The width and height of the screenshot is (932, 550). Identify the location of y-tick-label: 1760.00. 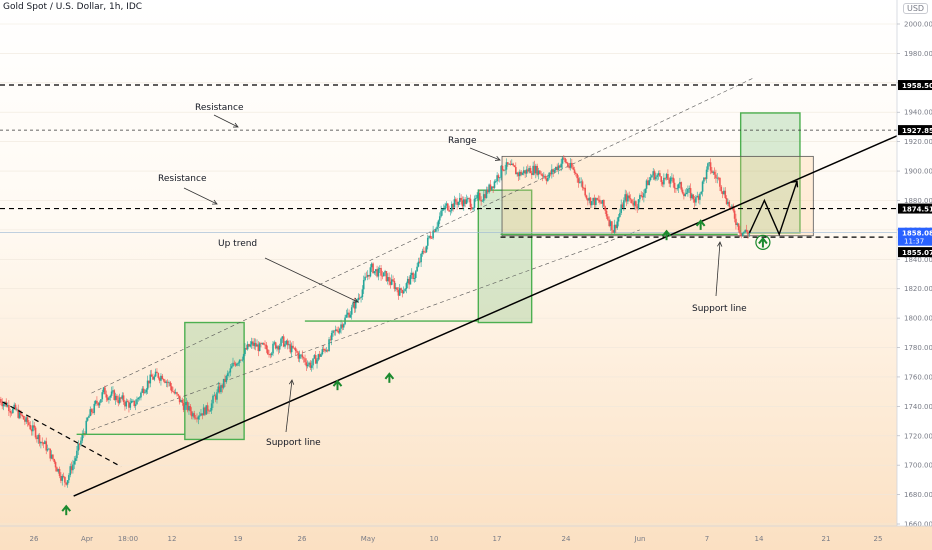
(918, 377).